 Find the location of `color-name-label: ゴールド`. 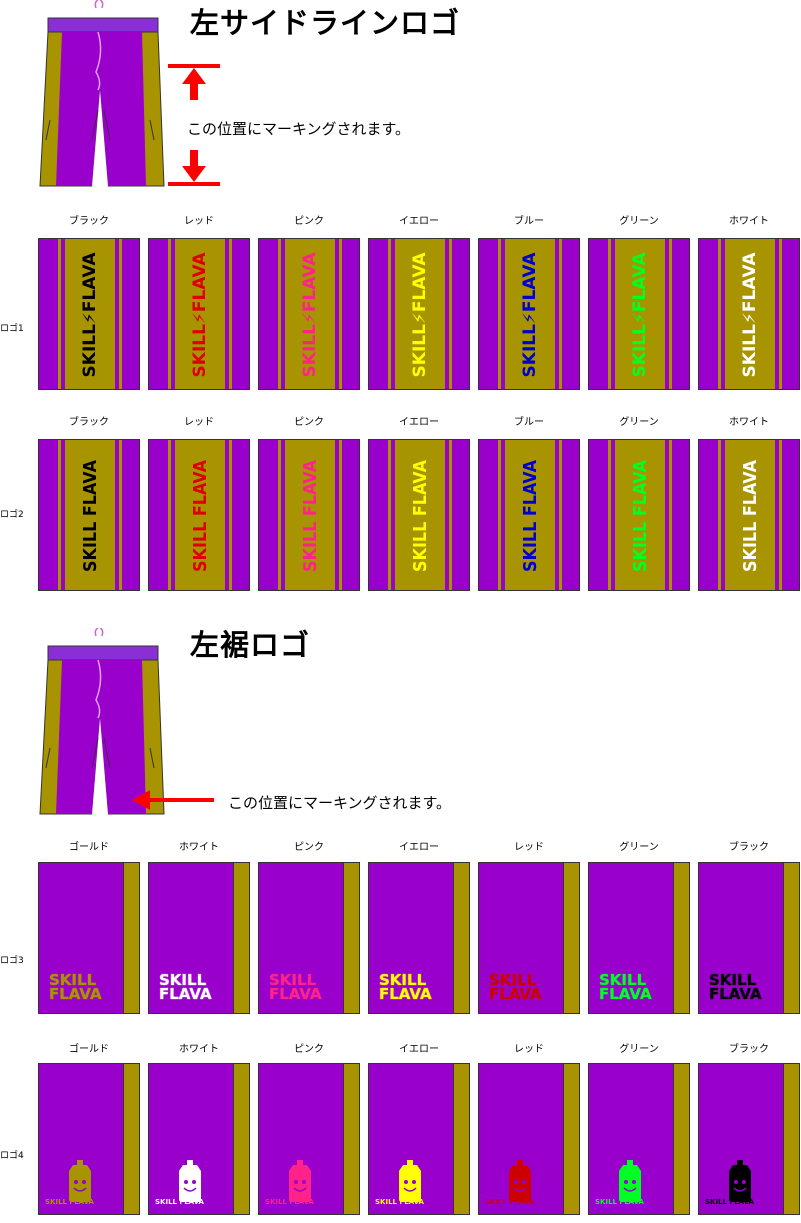

color-name-label: ゴールド is located at coordinates (89, 847).